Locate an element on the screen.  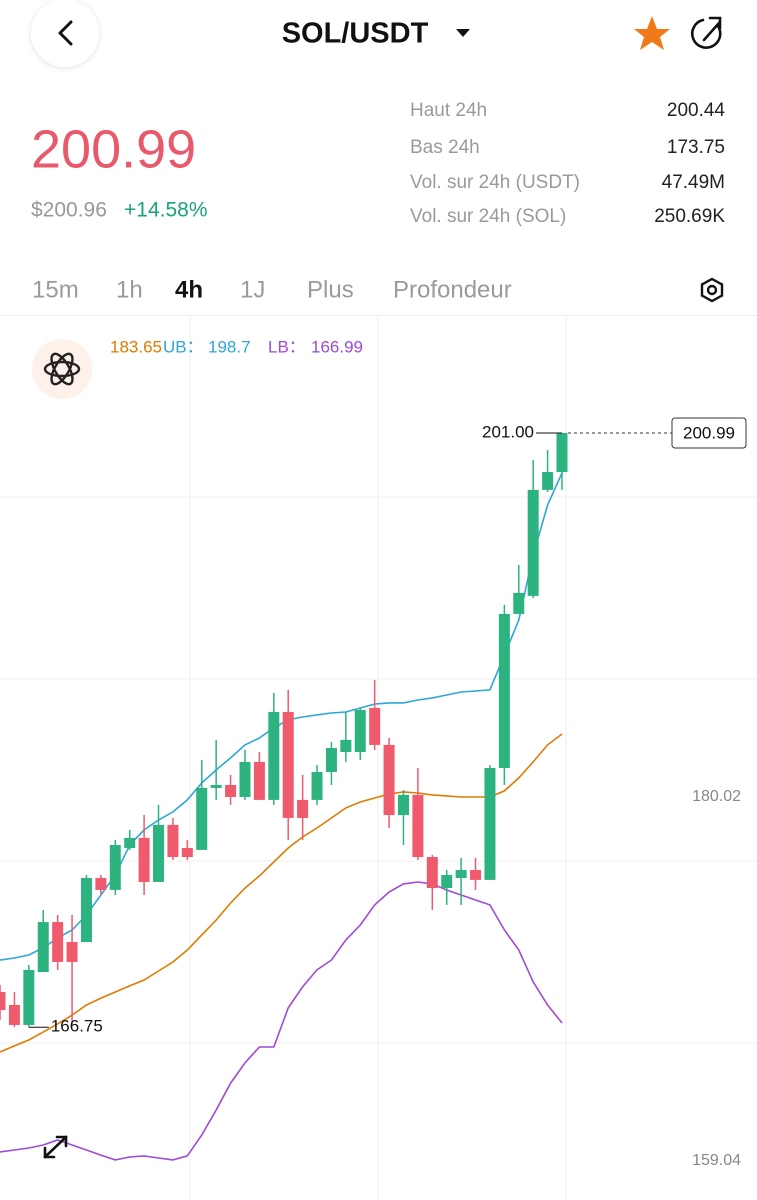
max-label: 201.00 is located at coordinates (508, 431).